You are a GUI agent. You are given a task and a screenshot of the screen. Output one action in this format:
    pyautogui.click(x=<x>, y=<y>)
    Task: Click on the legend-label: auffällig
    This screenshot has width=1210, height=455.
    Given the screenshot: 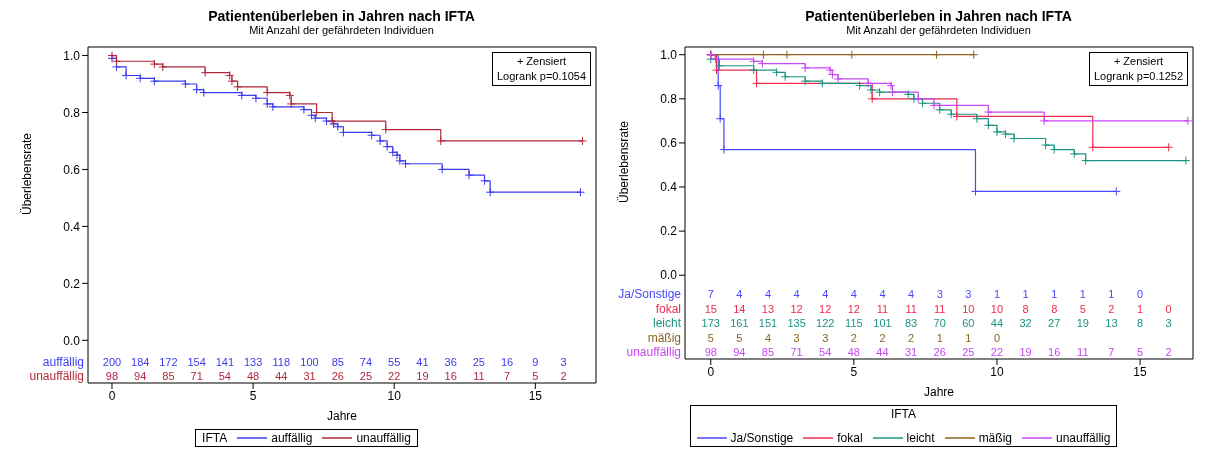 What is the action you would take?
    pyautogui.click(x=292, y=438)
    